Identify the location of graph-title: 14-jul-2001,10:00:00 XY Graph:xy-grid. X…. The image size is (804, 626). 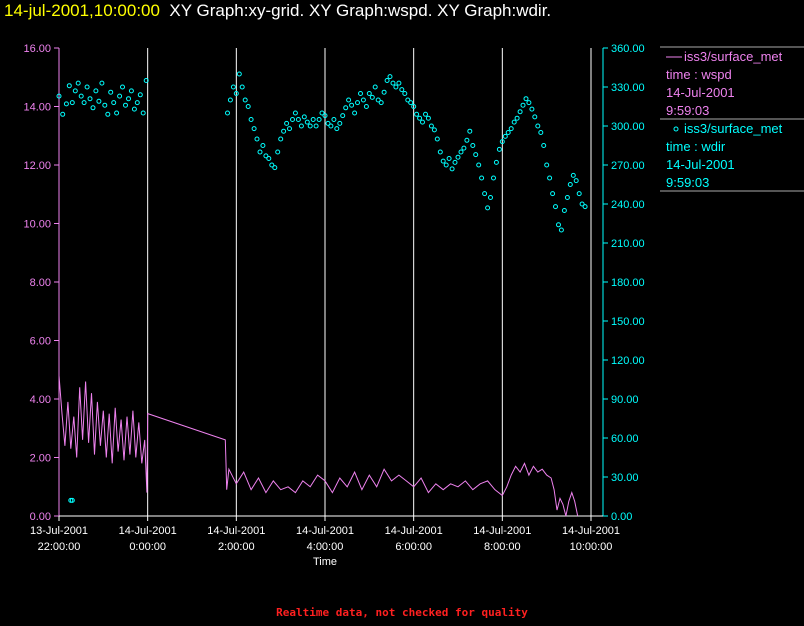
(277, 11).